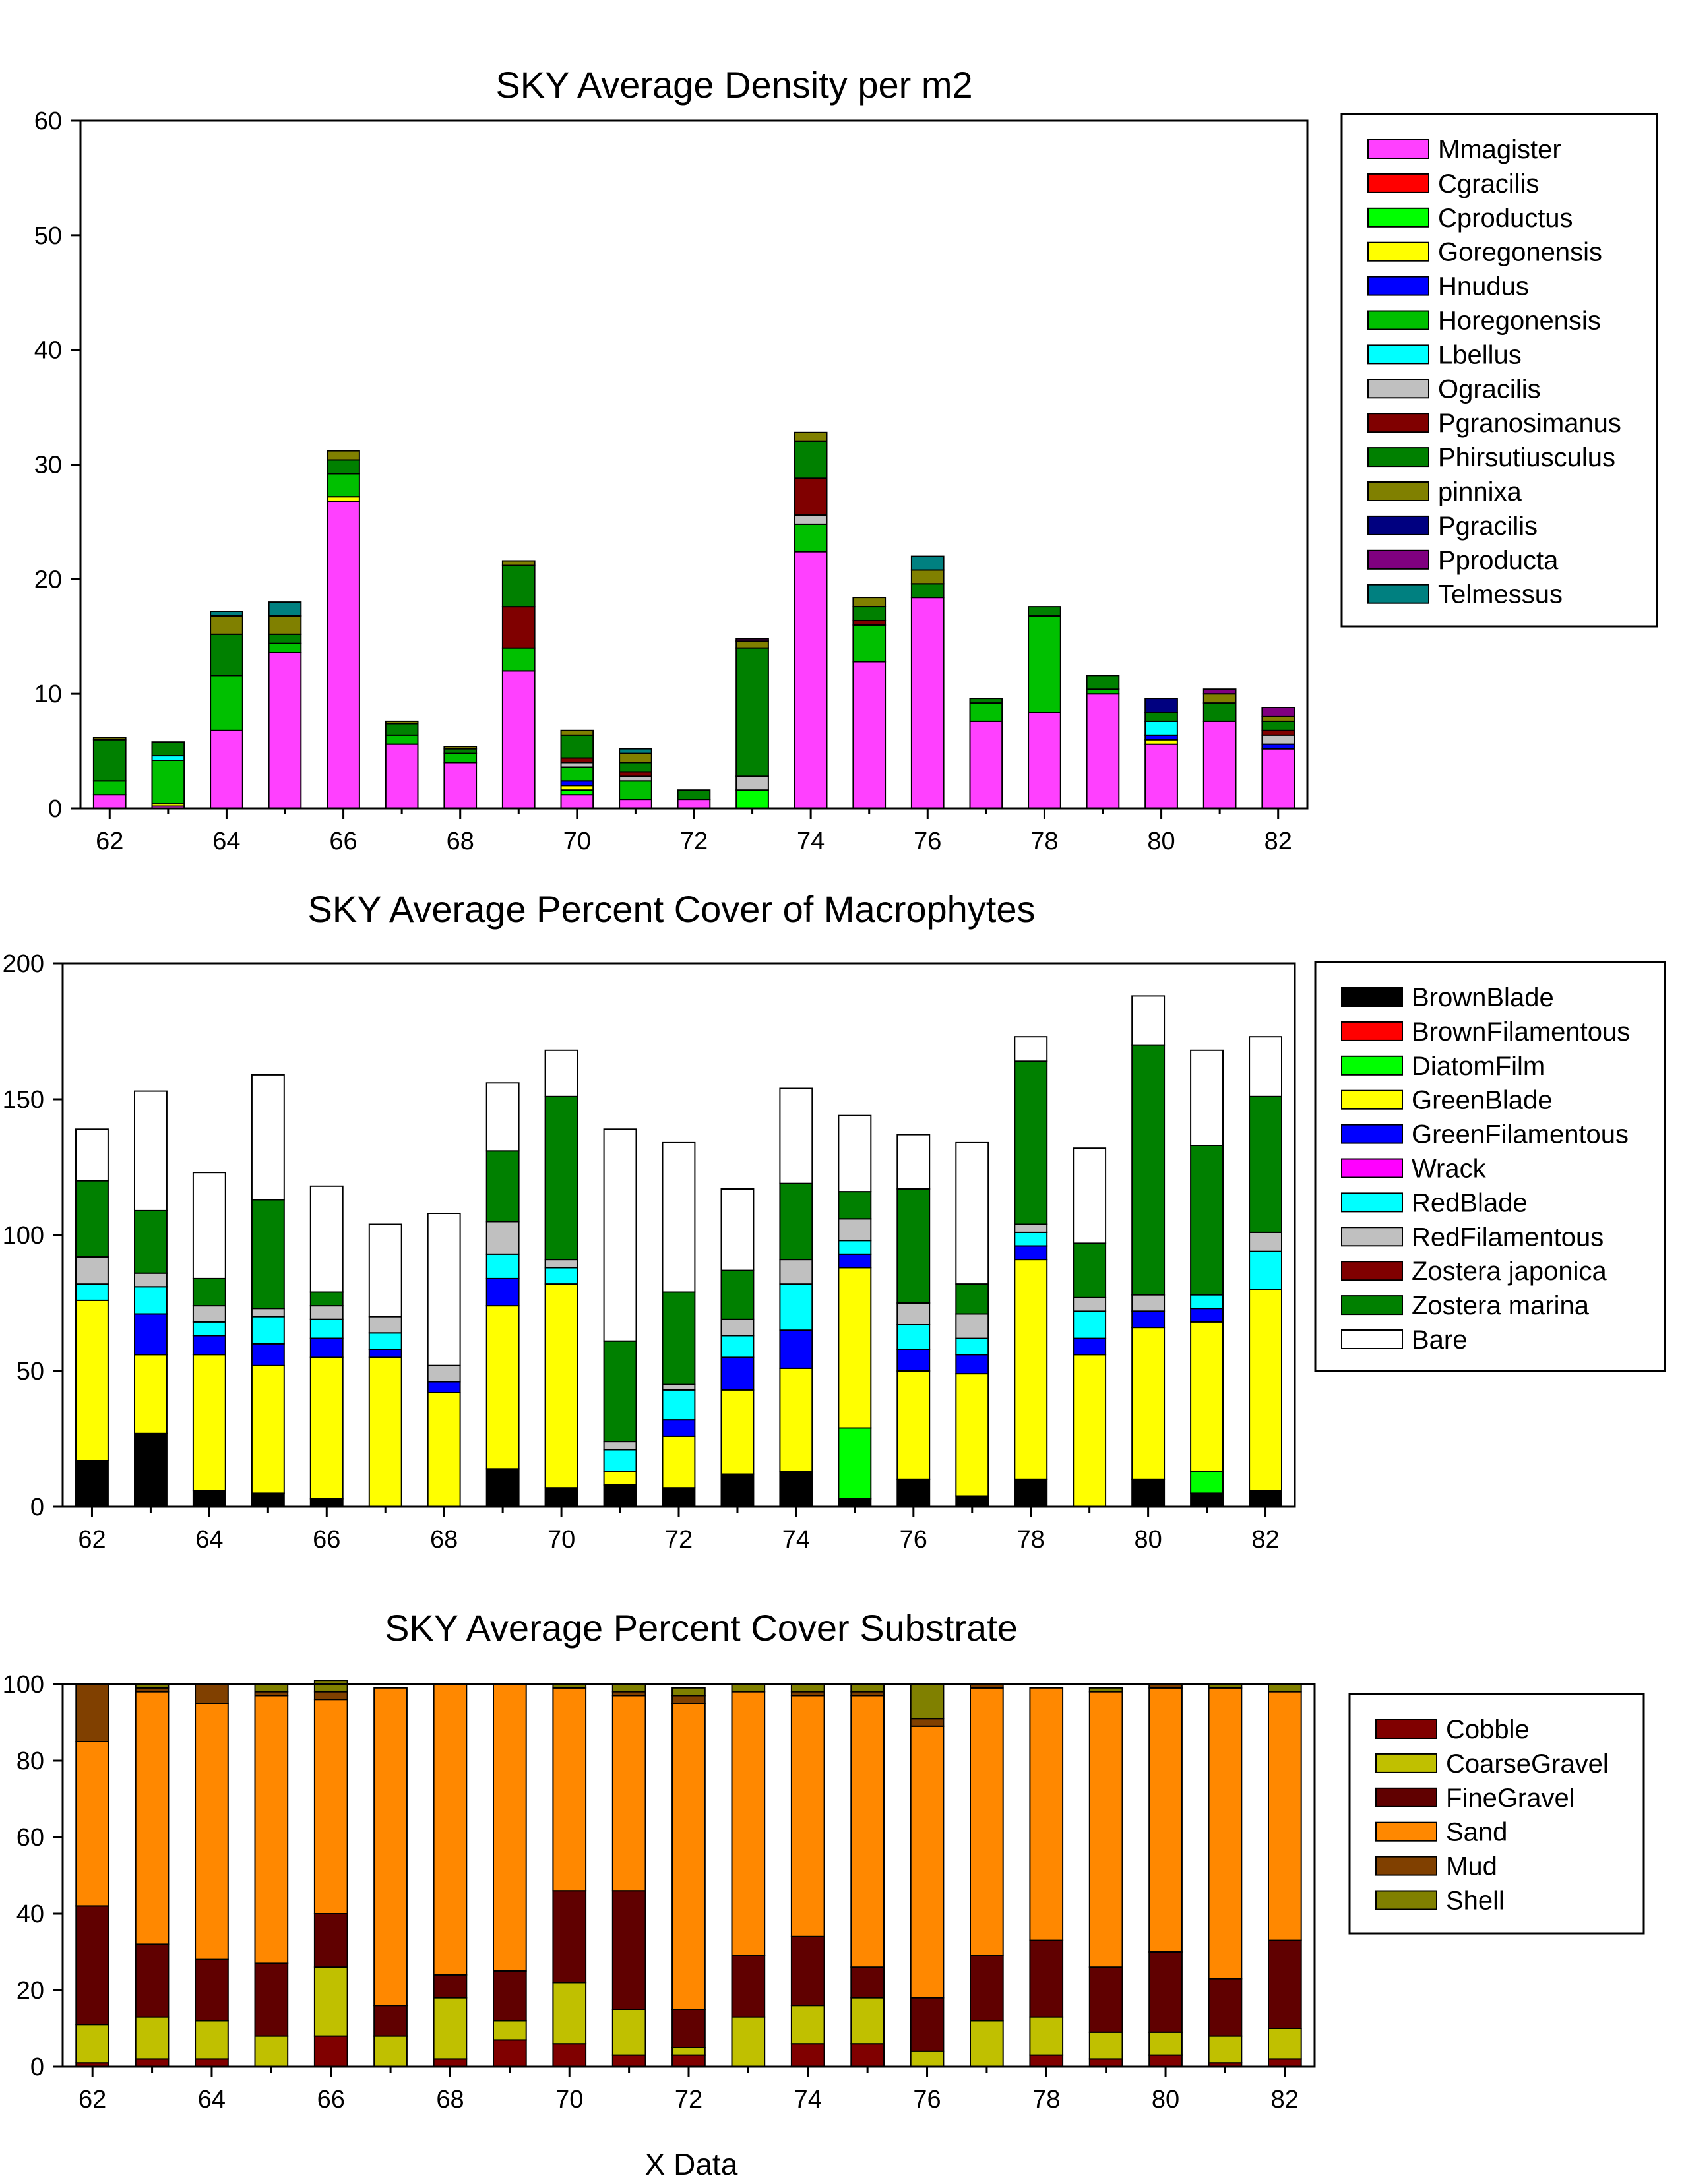 Image resolution: width=1684 pixels, height=2184 pixels. Describe the element at coordinates (811, 842) in the screenshot. I see `density-x-tick-label: 74` at that location.